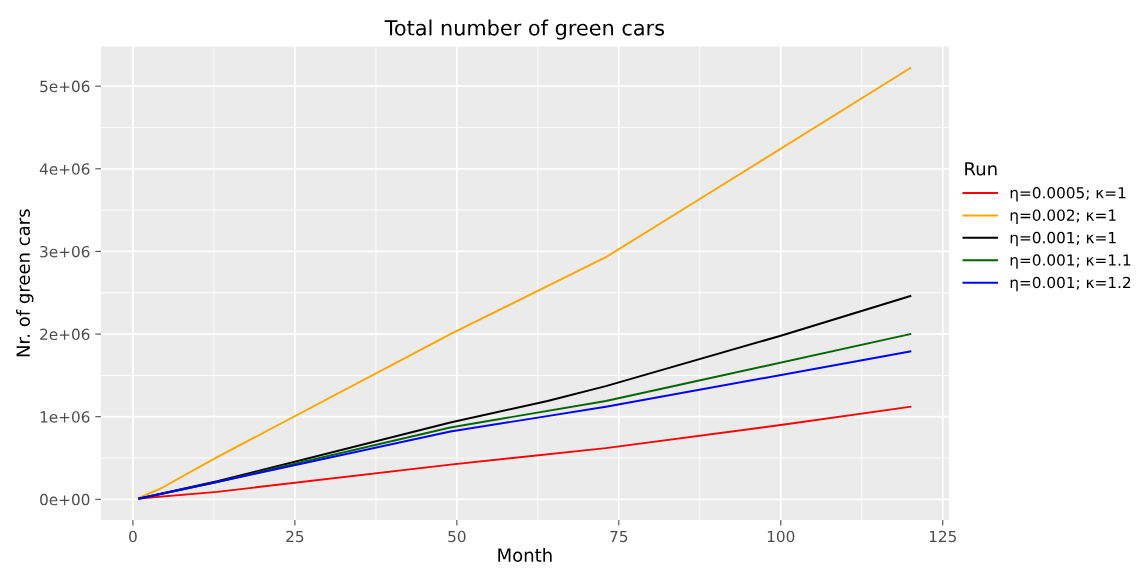  Describe the element at coordinates (1068, 194) in the screenshot. I see `legend-label: η=0.0005; κ=1` at that location.